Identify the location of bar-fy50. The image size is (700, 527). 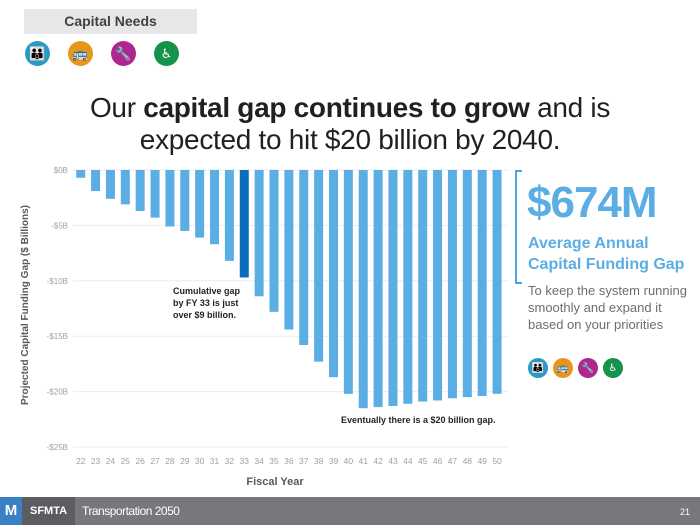
(497, 282).